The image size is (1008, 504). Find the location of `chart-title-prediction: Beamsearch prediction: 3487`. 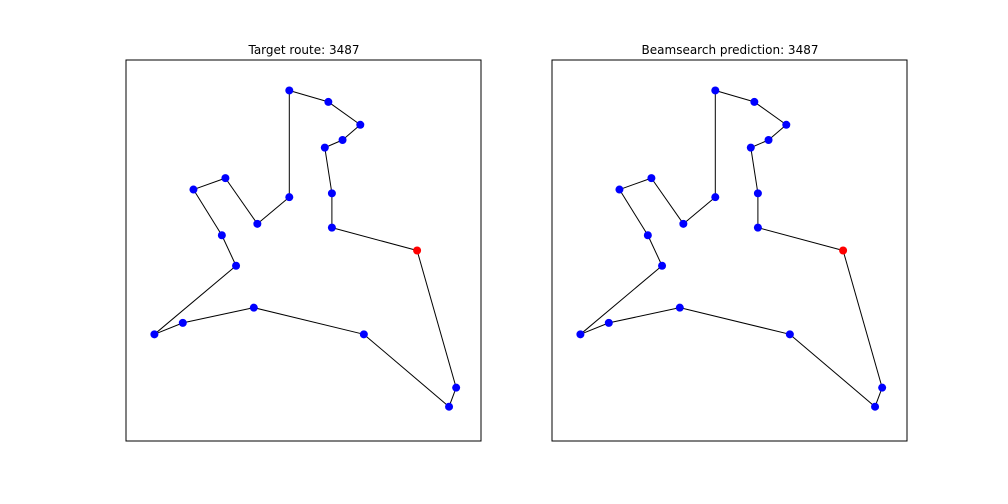

chart-title-prediction: Beamsearch prediction: 3487 is located at coordinates (730, 50).